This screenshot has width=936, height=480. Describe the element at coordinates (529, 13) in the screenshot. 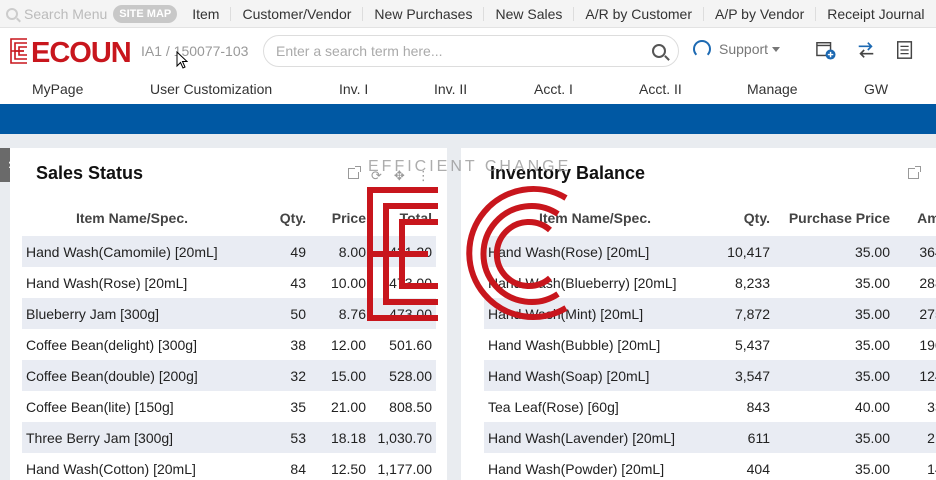

I see `quick-link-new-sales: New Sales` at that location.